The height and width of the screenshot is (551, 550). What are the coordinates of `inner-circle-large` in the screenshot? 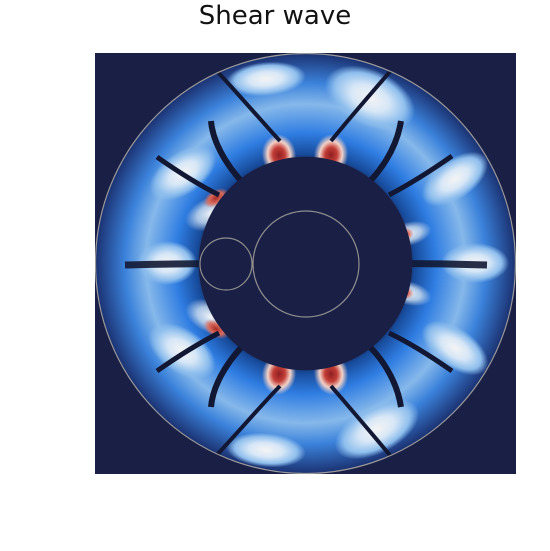 It's located at (306, 264).